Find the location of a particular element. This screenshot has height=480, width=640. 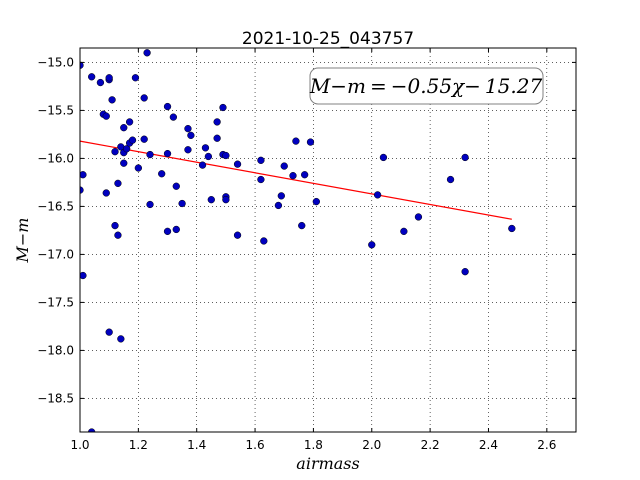

fit-equation-box: M−m = −0.55χ− 15.27 is located at coordinates (426, 86).